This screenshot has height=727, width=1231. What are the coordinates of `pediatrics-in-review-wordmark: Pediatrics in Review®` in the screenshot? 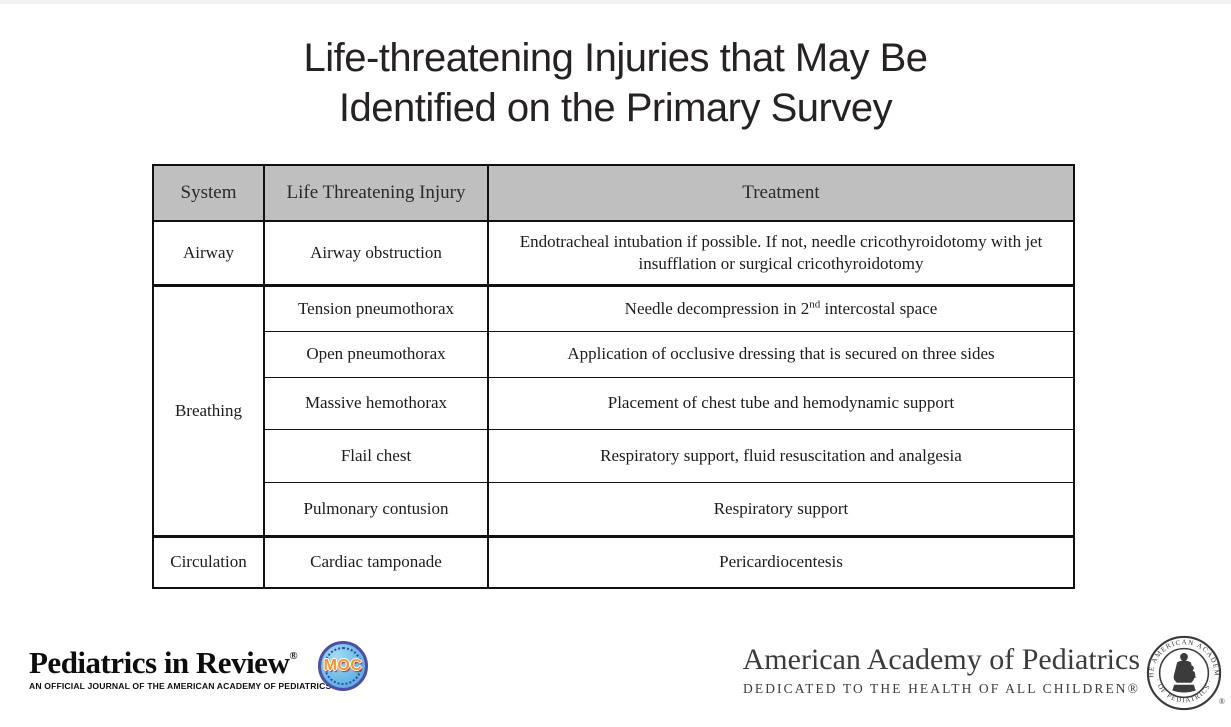 It's located at (180, 659).